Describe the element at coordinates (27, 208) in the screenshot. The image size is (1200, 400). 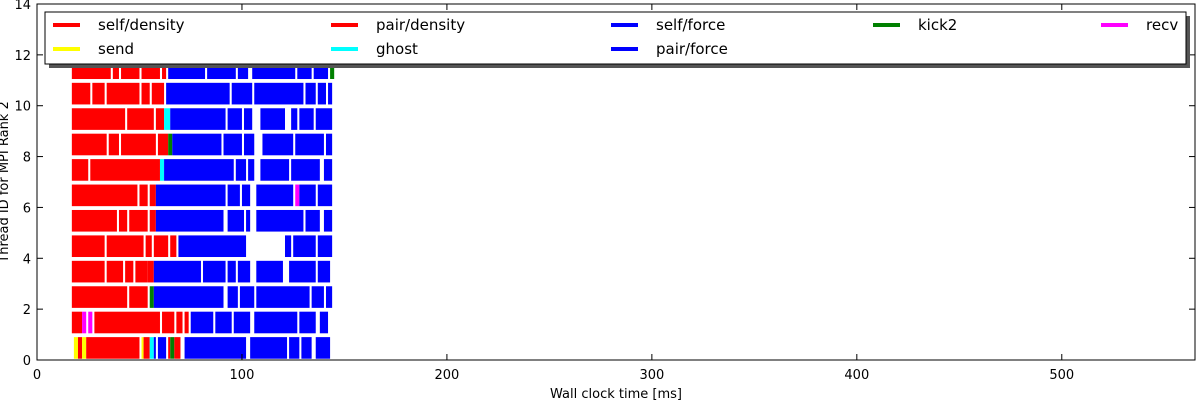
I see `y-tick-label: 6` at that location.